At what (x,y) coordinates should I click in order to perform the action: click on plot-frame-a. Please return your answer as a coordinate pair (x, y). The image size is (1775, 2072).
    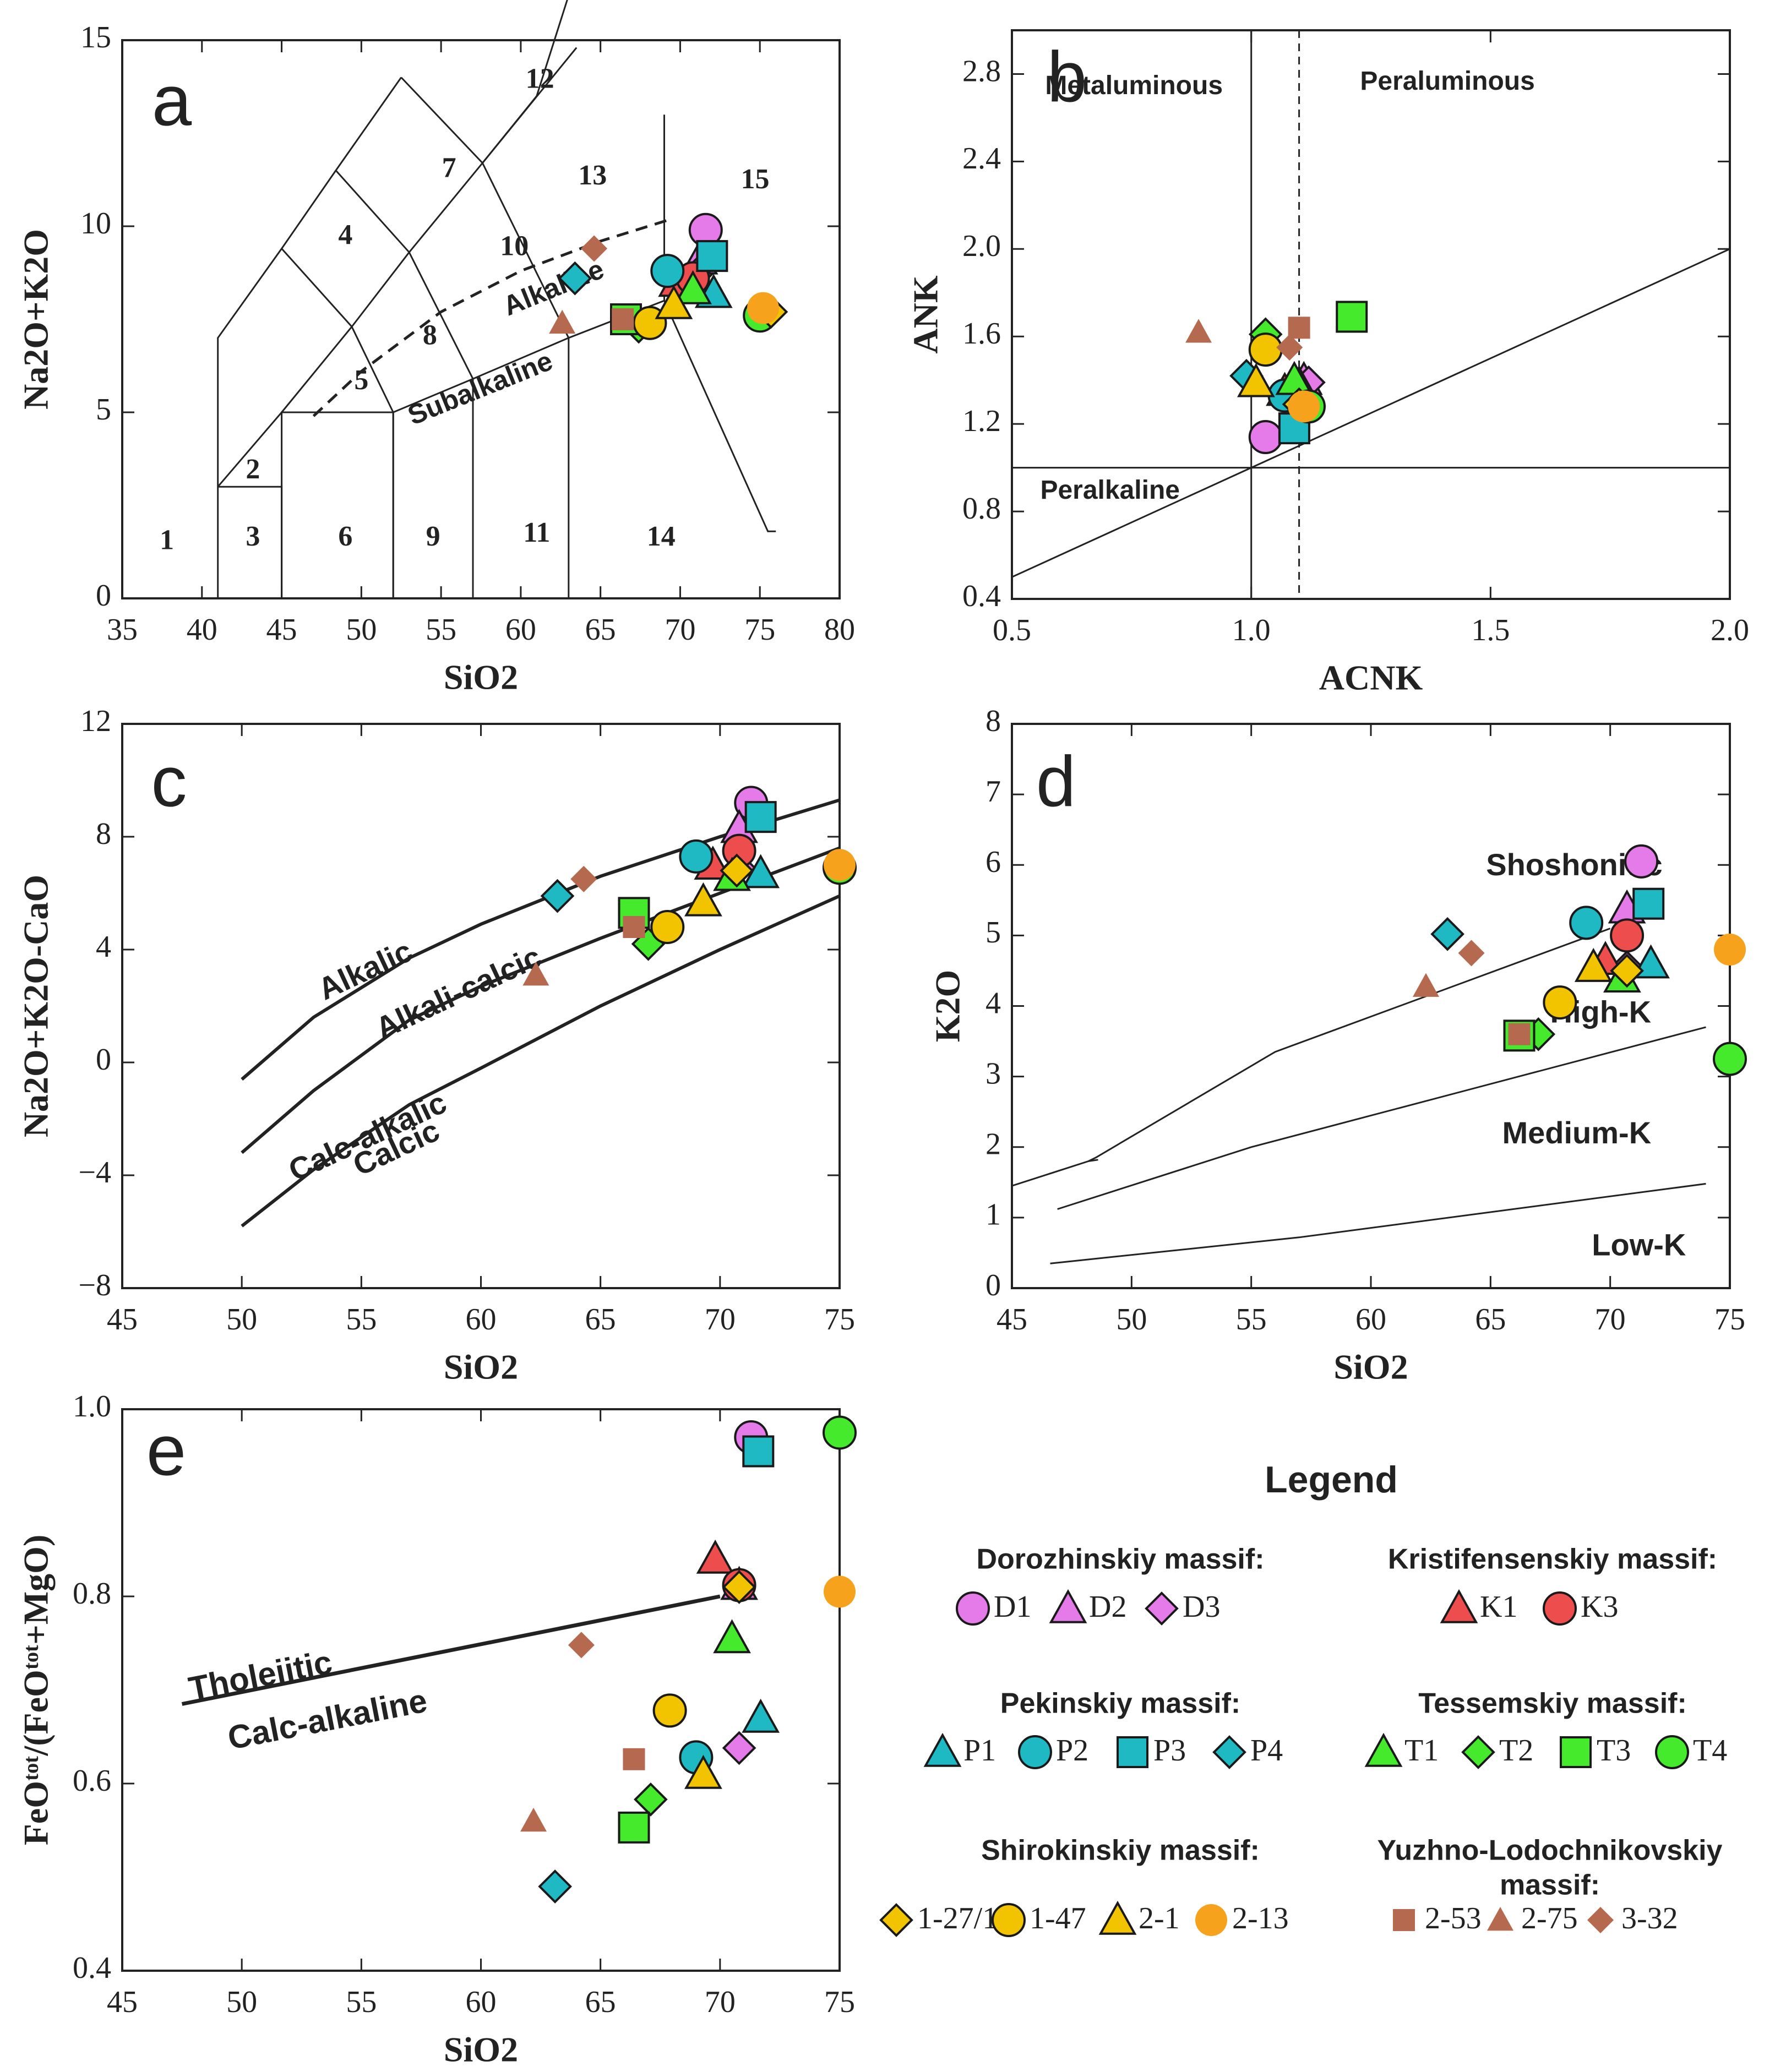
    Looking at the image, I should click on (481, 319).